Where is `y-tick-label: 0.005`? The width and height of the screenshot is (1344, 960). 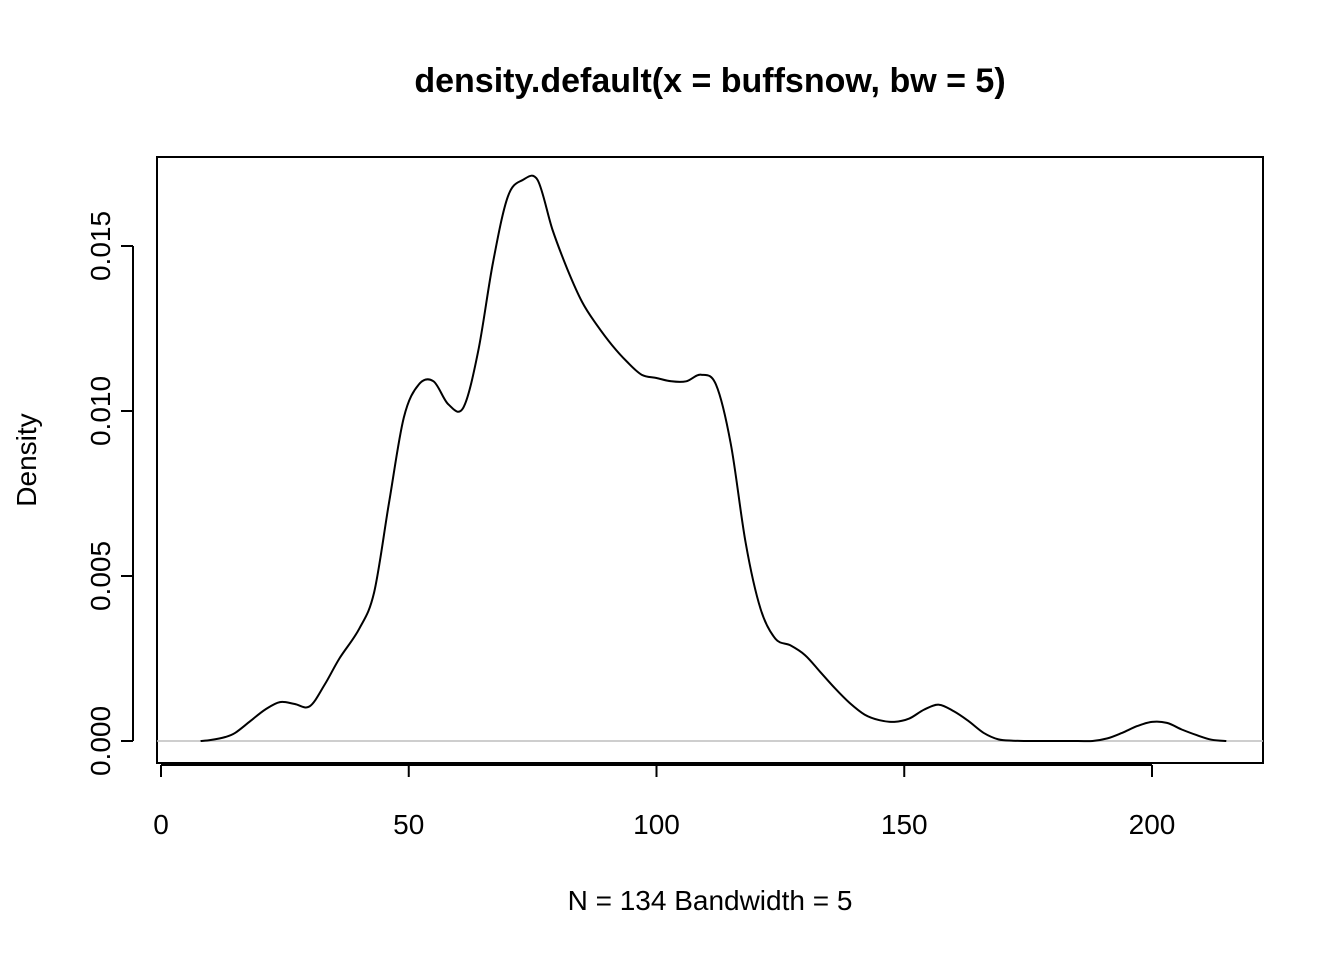 y-tick-label: 0.005 is located at coordinates (100, 576).